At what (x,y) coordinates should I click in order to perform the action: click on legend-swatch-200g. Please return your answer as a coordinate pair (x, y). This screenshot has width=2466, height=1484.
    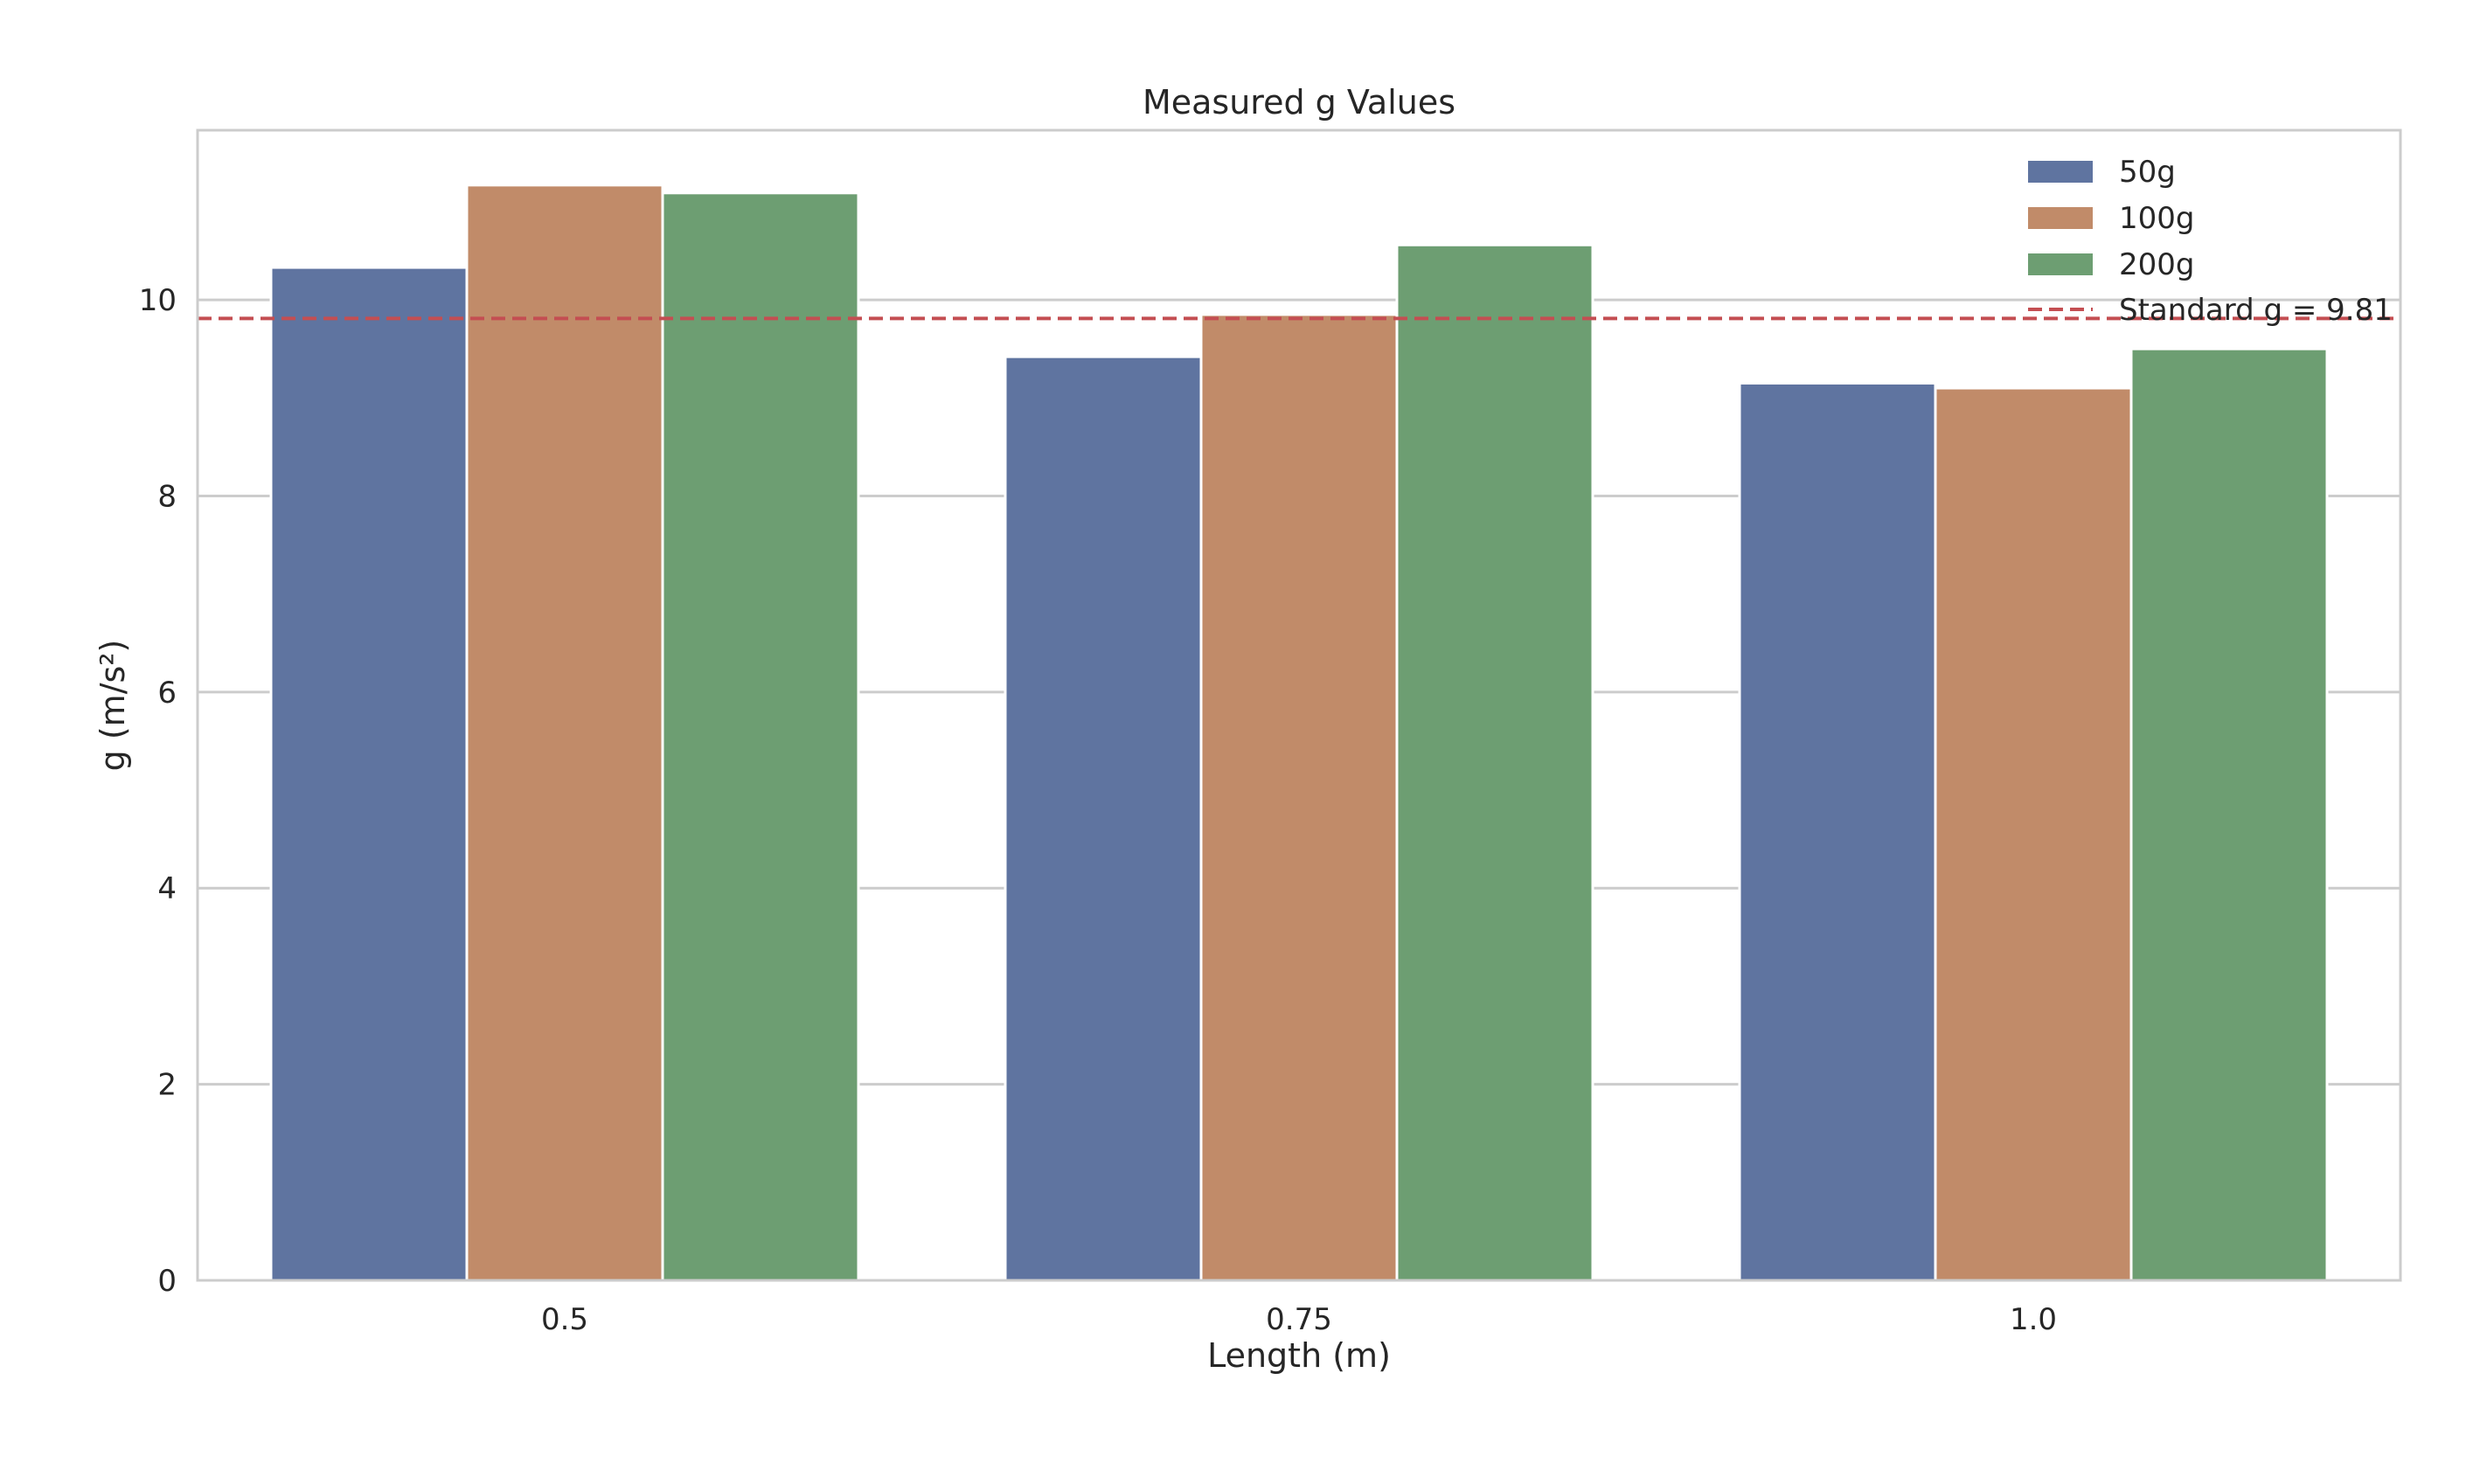
    Looking at the image, I should click on (2060, 264).